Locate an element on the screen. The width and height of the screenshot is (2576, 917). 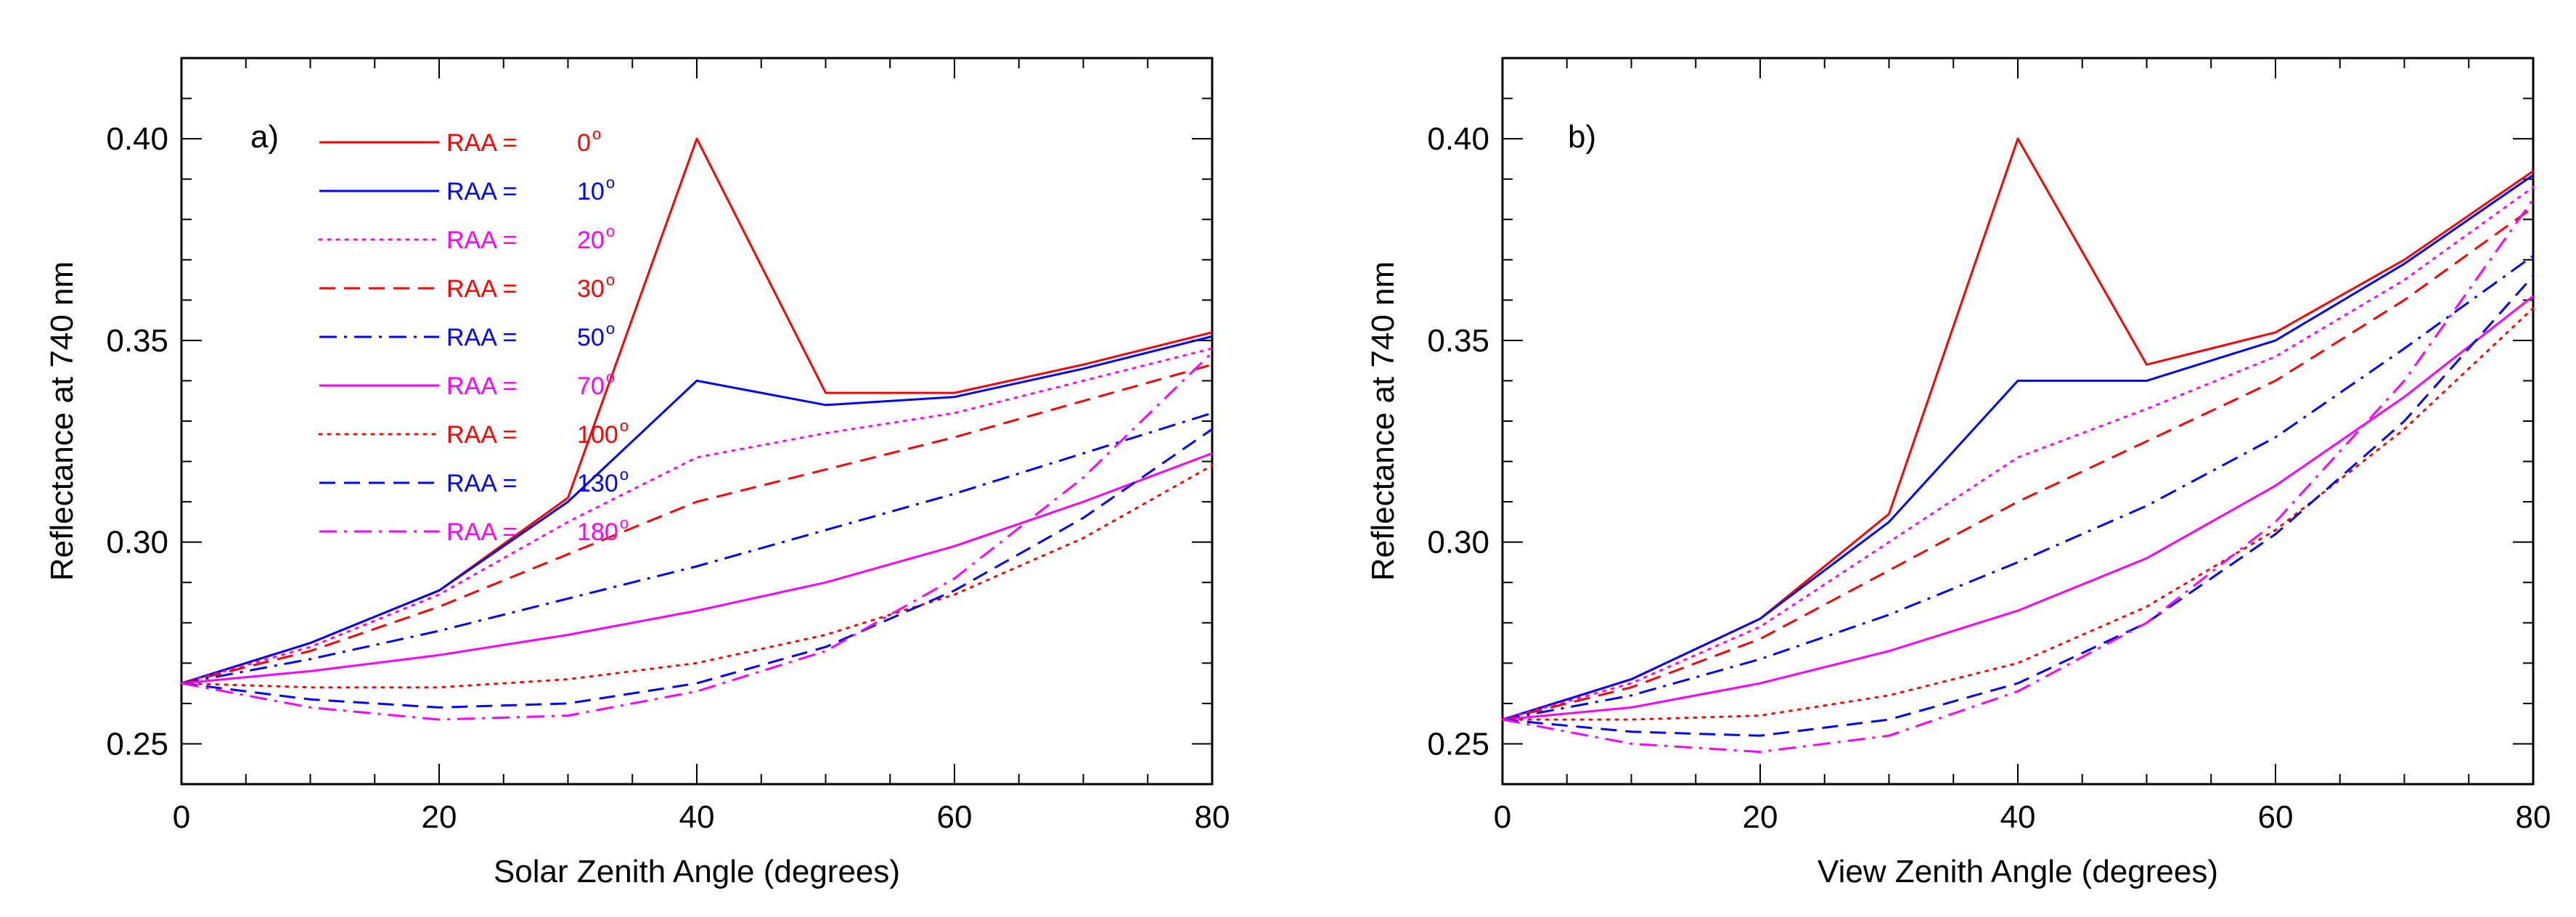
legend-value: 130 is located at coordinates (598, 483).